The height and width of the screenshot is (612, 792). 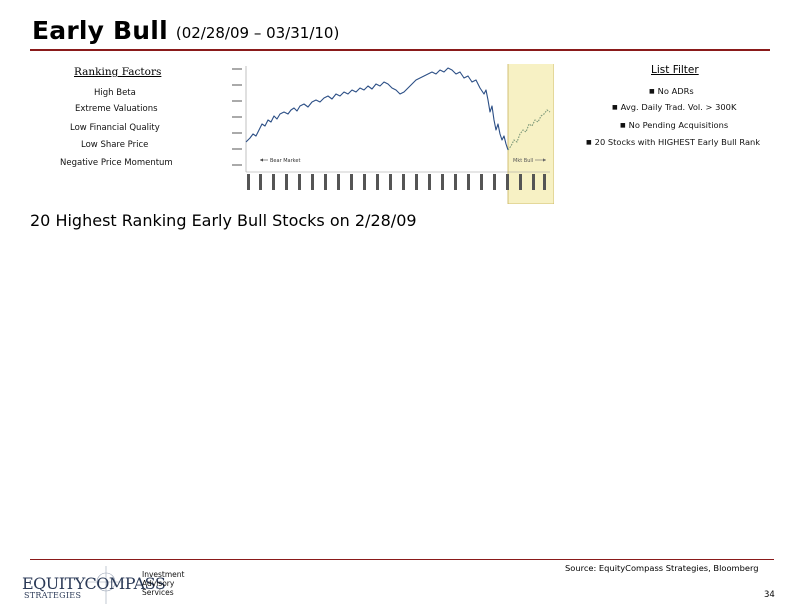 I want to click on service-line: Advisory, so click(x=158, y=583).